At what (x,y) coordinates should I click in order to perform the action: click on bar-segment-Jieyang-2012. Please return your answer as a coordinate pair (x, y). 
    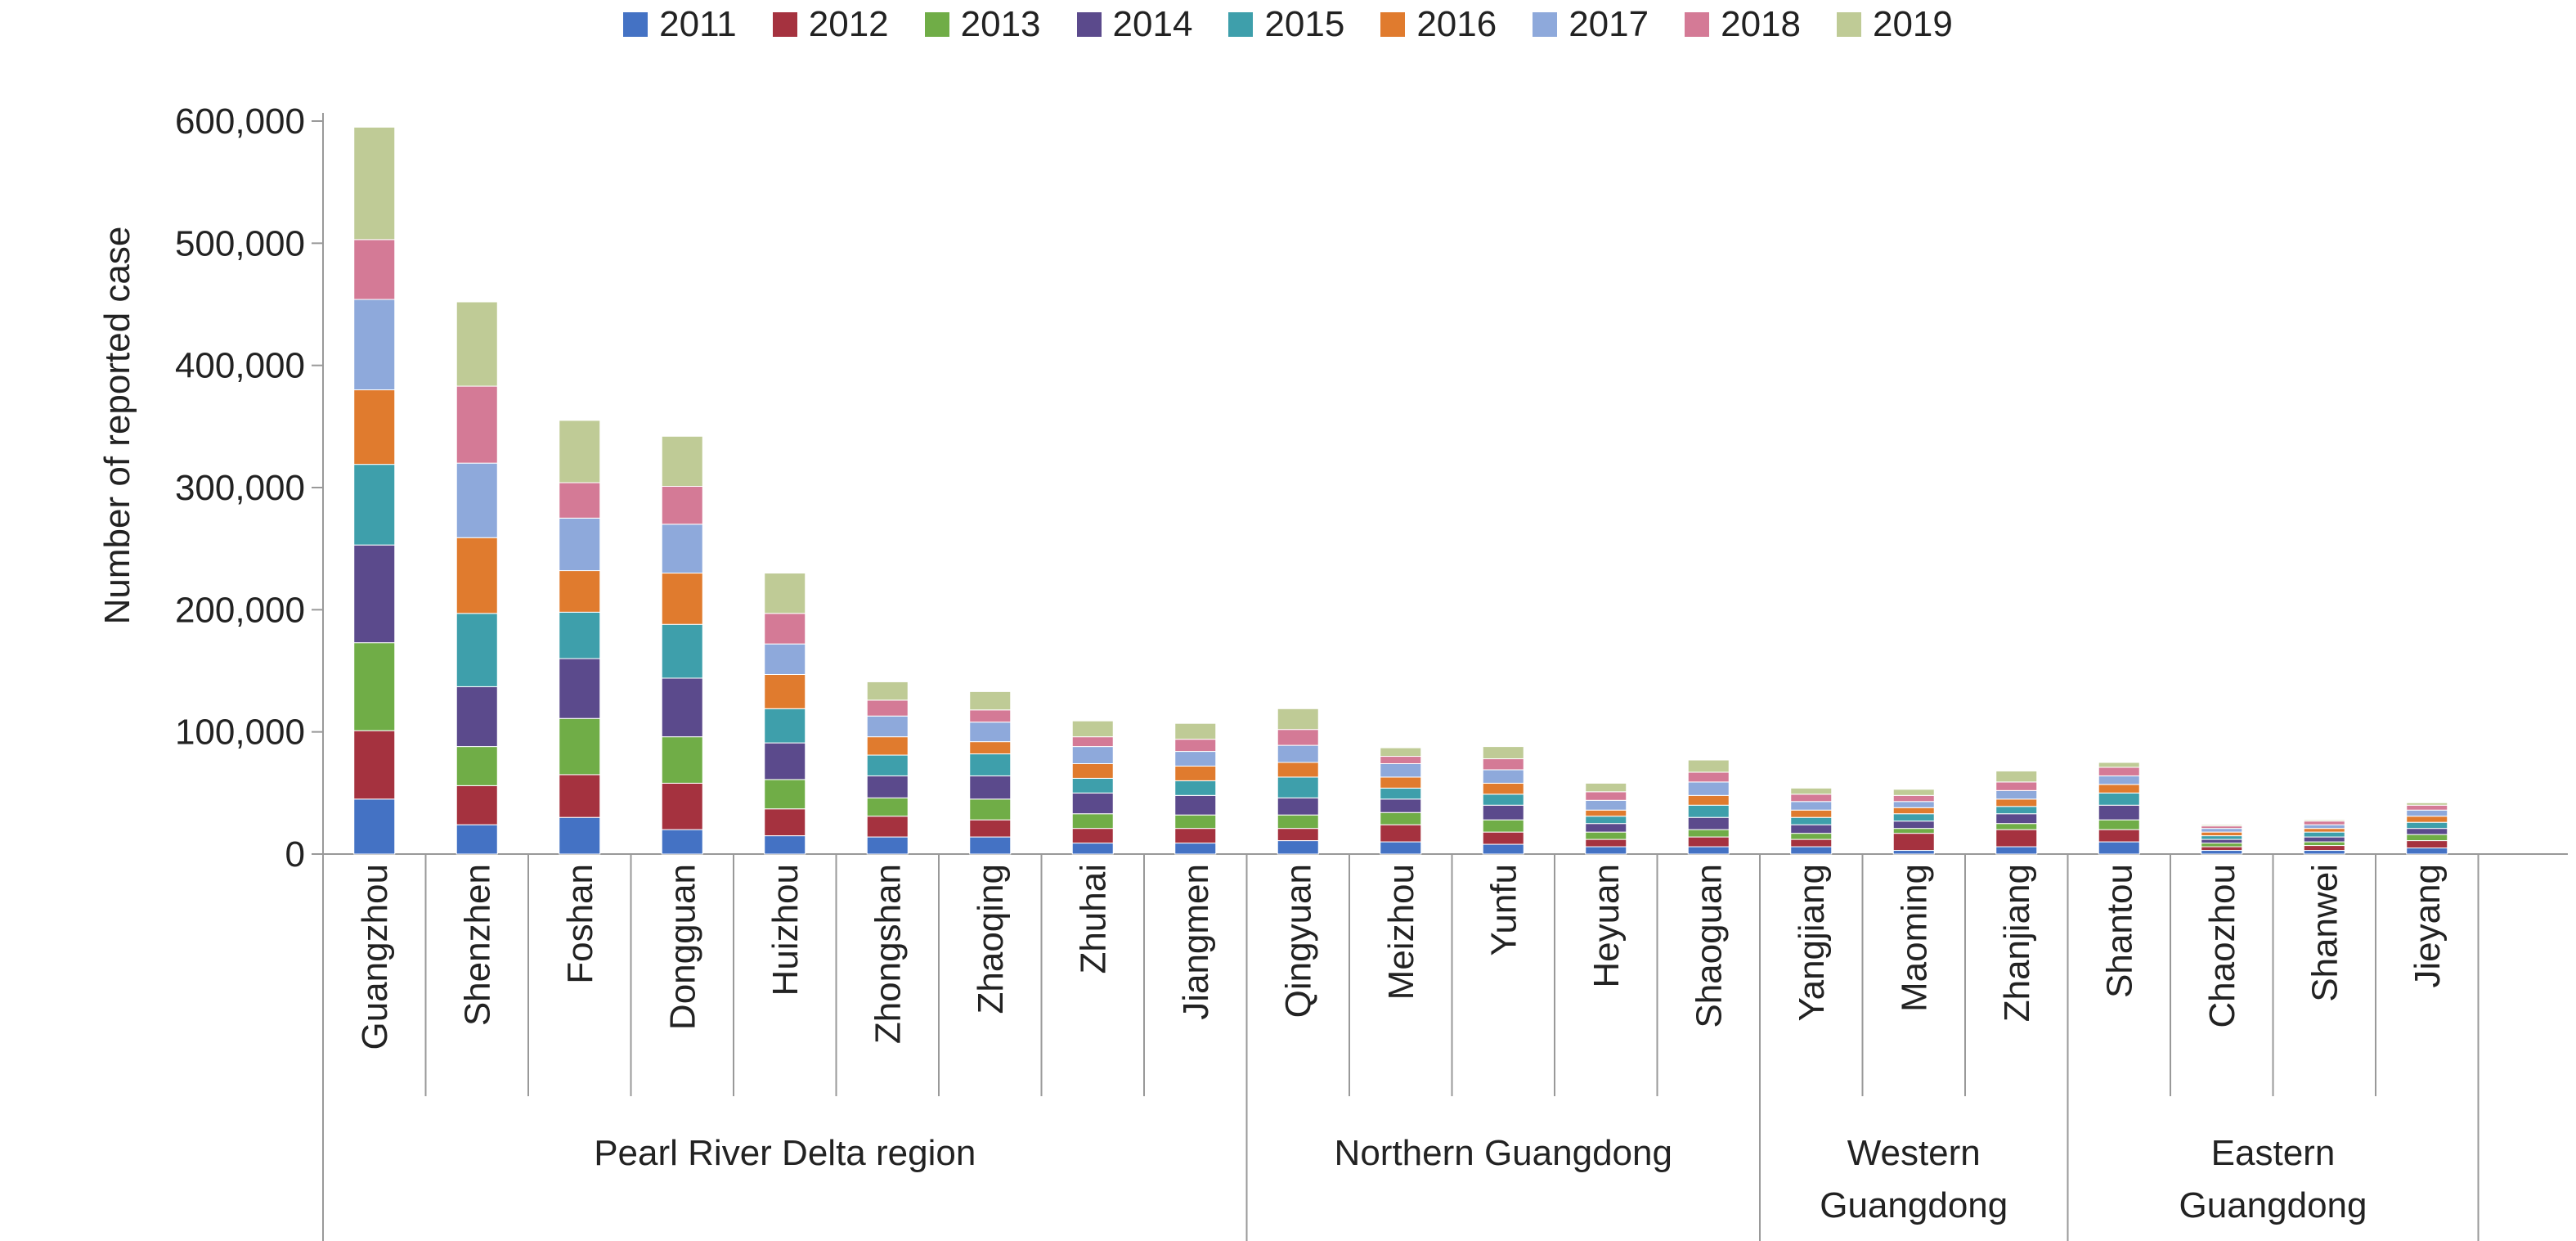
    Looking at the image, I should click on (2427, 844).